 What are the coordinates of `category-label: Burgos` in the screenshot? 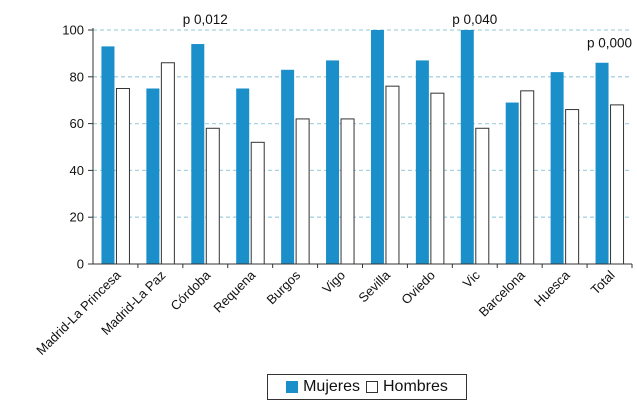 It's located at (284, 287).